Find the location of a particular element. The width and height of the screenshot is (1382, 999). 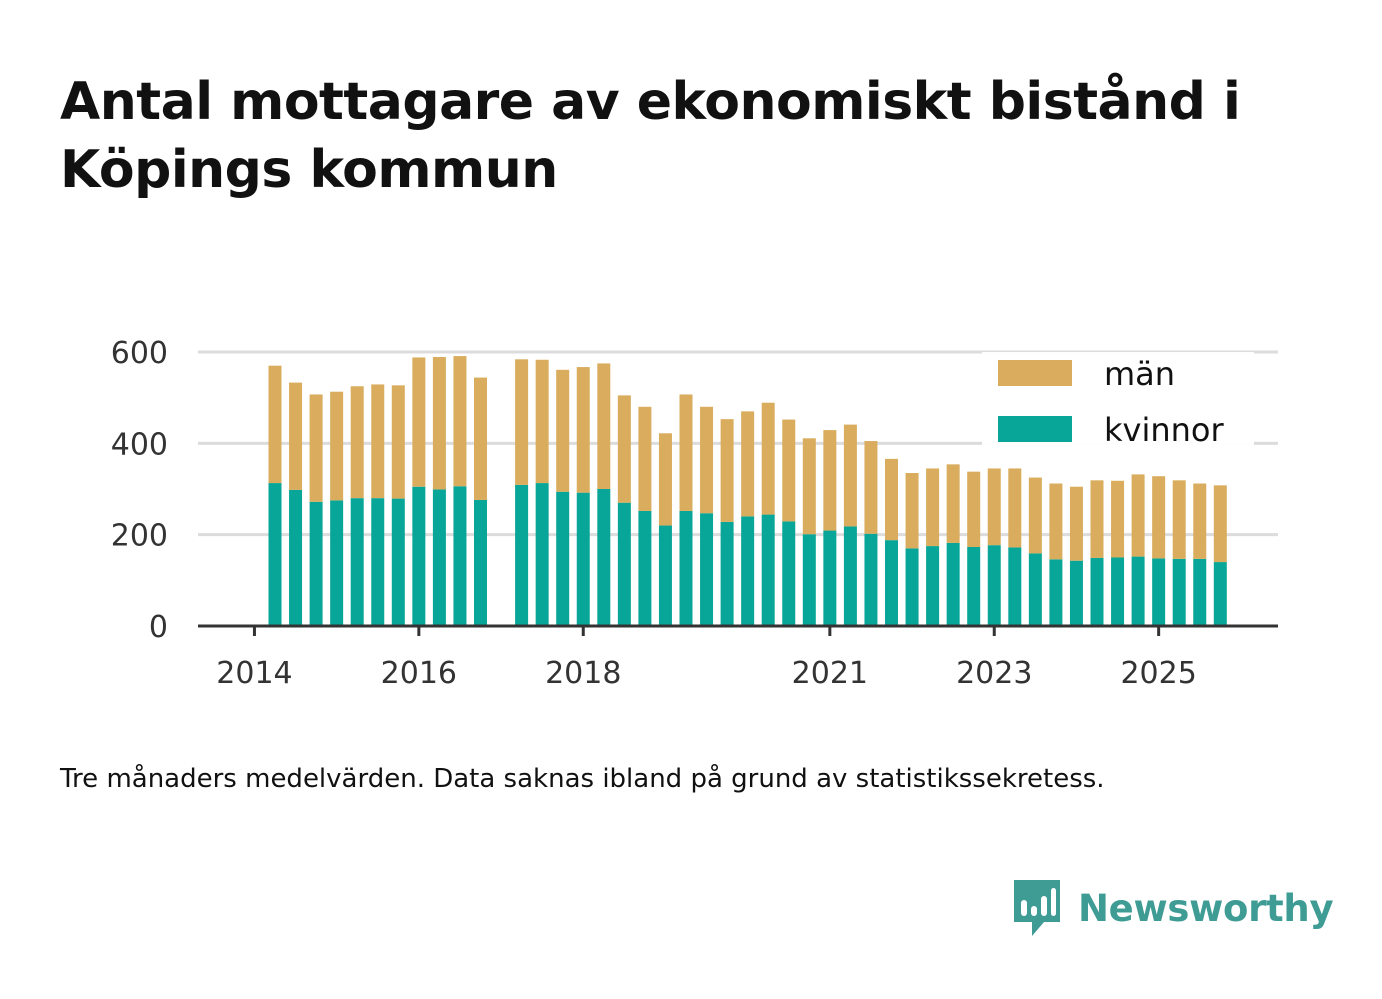

brand-logo: Newsworthy is located at coordinates (1172, 908).